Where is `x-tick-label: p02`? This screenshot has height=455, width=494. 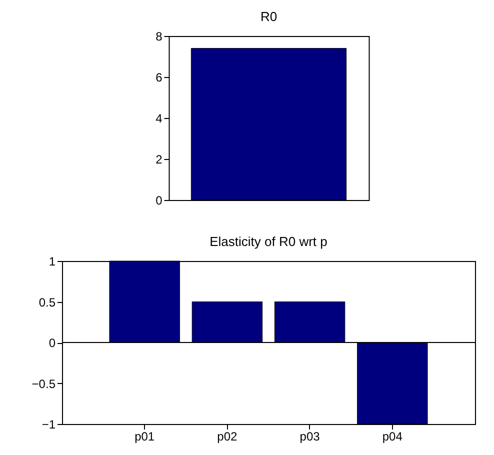
x-tick-label: p02 is located at coordinates (227, 437).